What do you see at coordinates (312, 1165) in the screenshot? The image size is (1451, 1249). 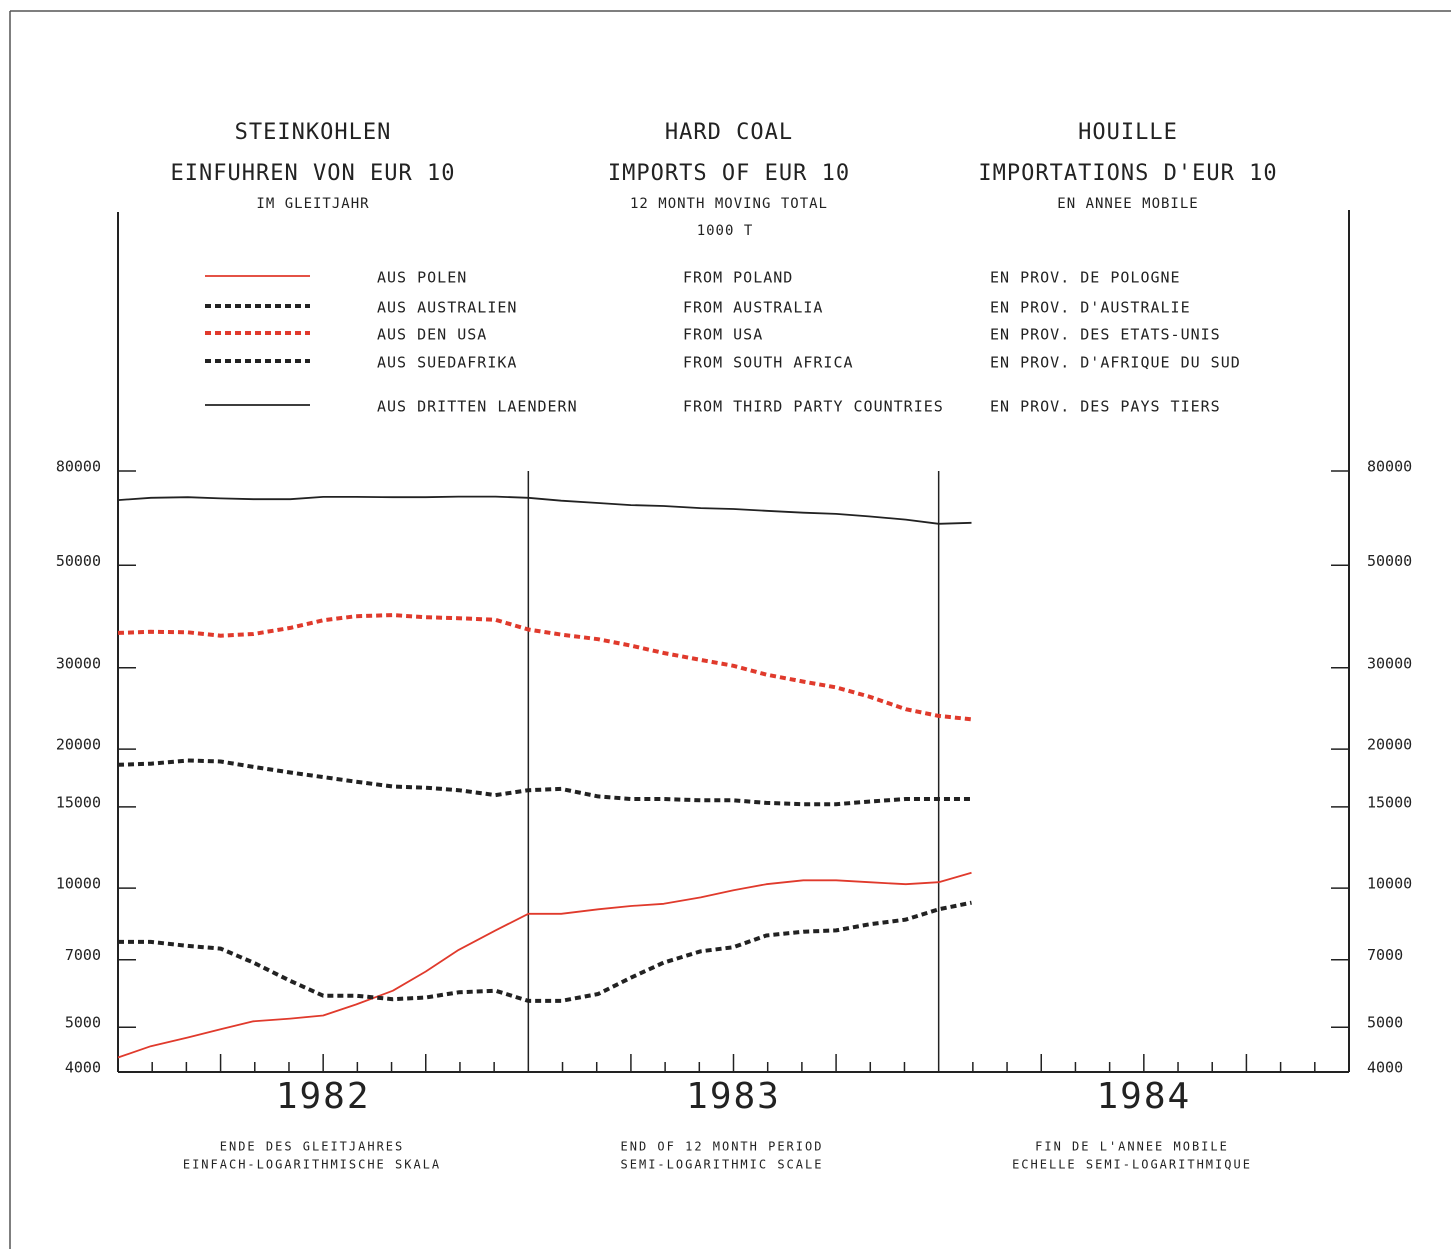 I see `x-axis-label: EINFACH-LOGARITHMISCHE SKALA` at bounding box center [312, 1165].